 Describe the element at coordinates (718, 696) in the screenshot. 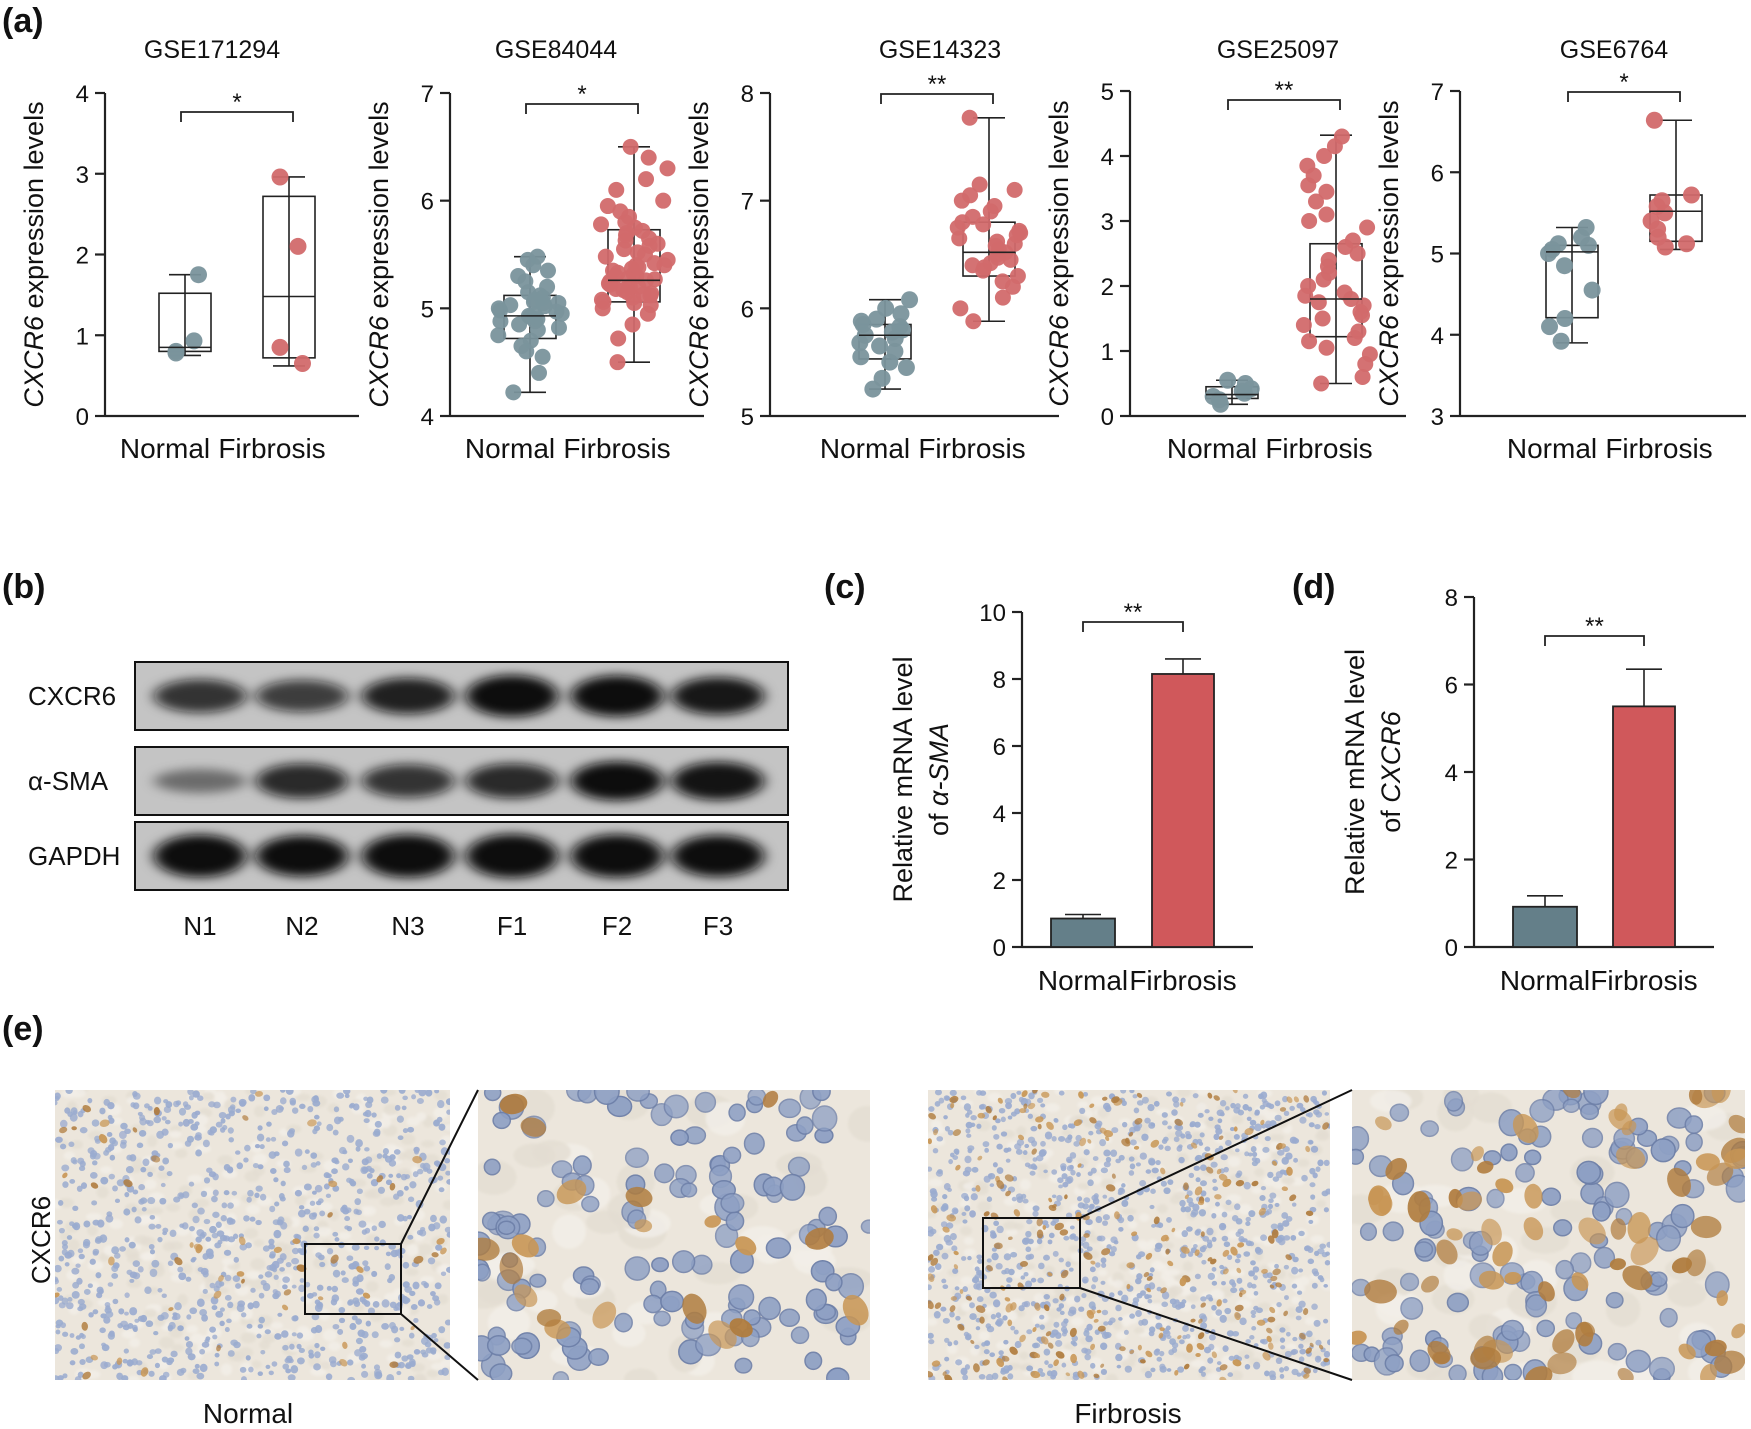

I see `blot-band` at that location.